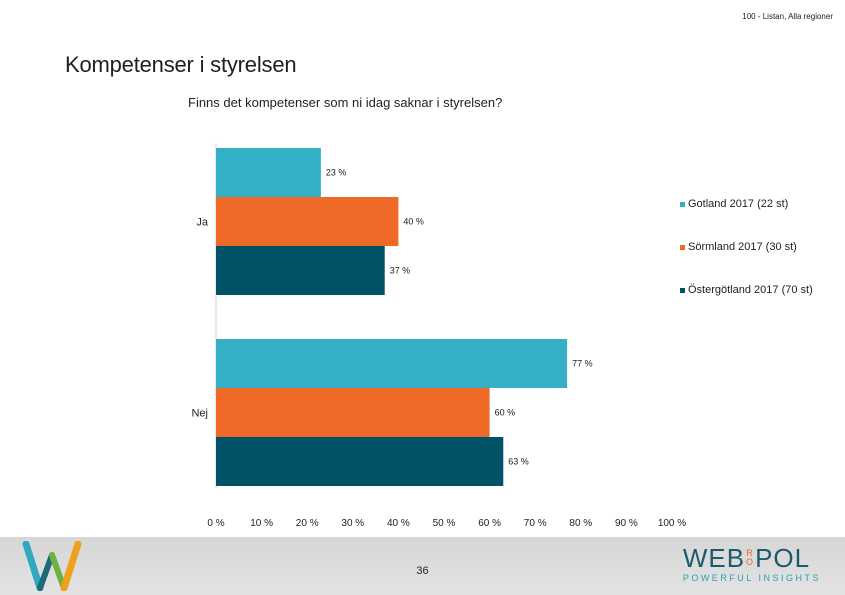 The image size is (845, 595). What do you see at coordinates (413, 222) in the screenshot?
I see `data-label-sormland-ja: 40 %` at bounding box center [413, 222].